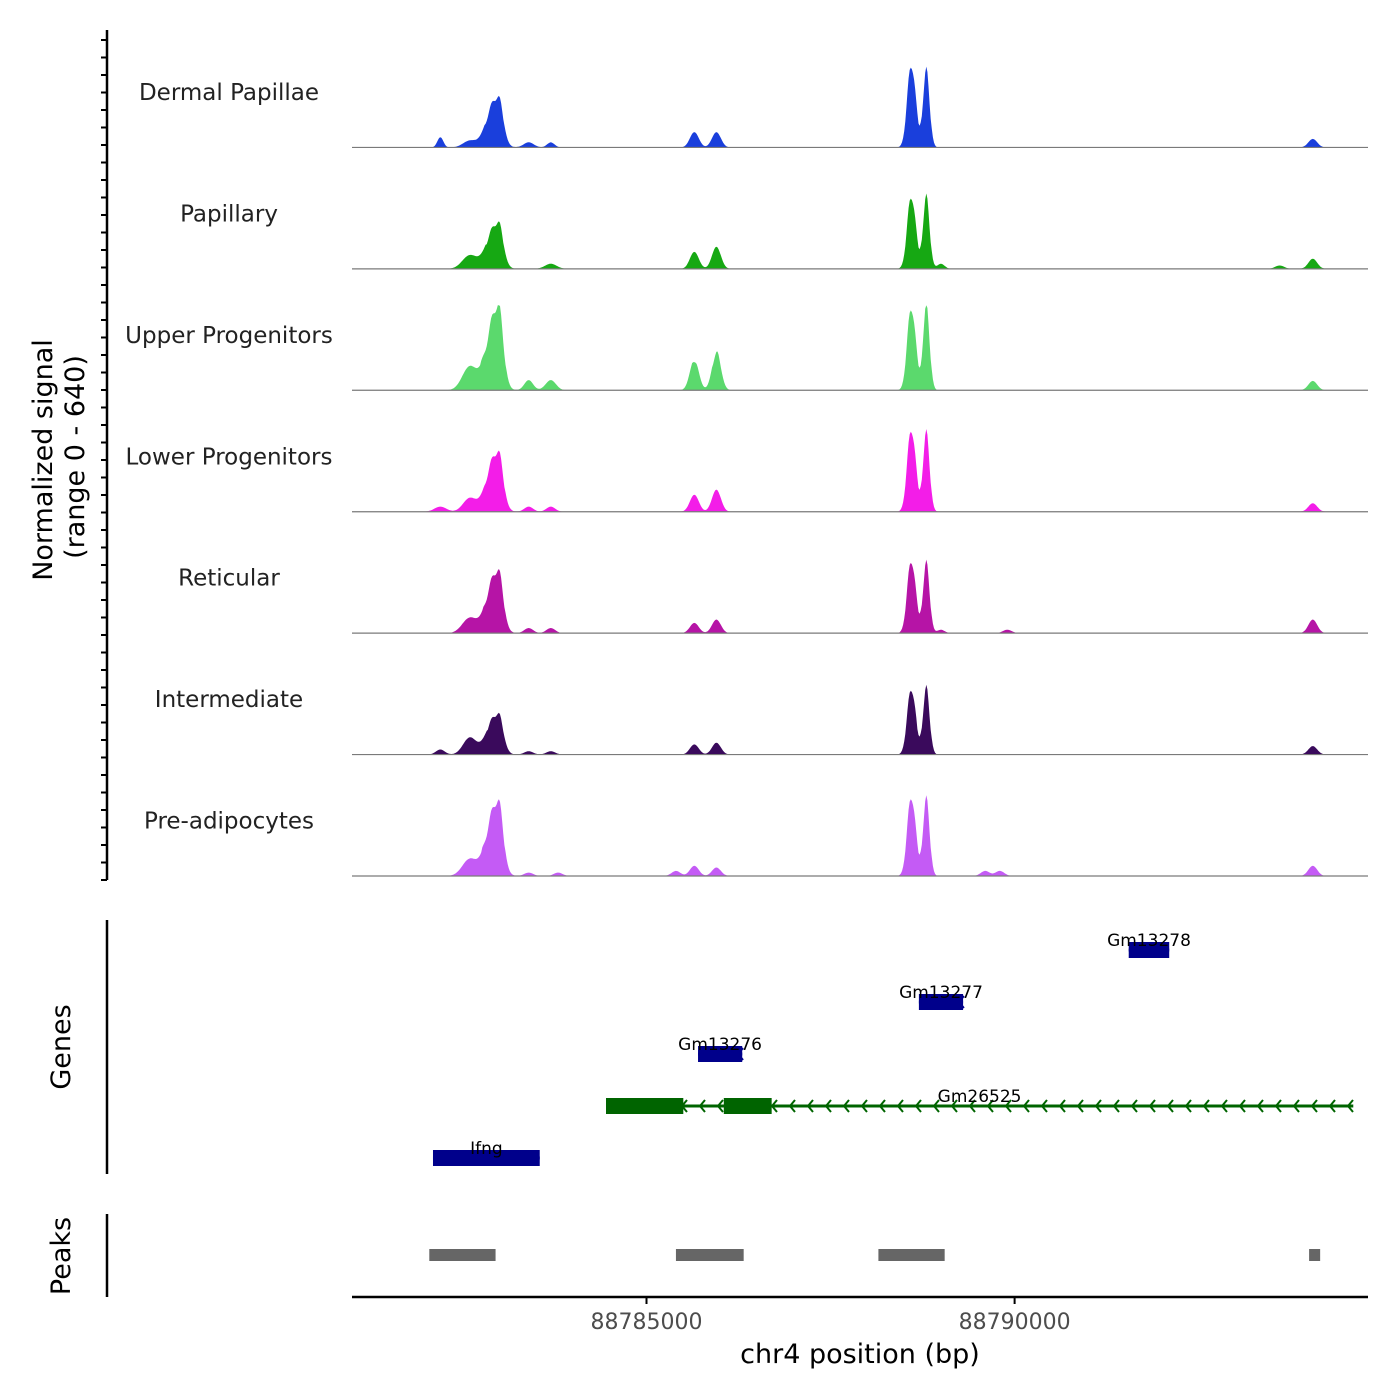 This screenshot has height=1400, width=1400. Describe the element at coordinates (860, 1315) in the screenshot. I see `x-axis: 88785000 88790000` at that location.